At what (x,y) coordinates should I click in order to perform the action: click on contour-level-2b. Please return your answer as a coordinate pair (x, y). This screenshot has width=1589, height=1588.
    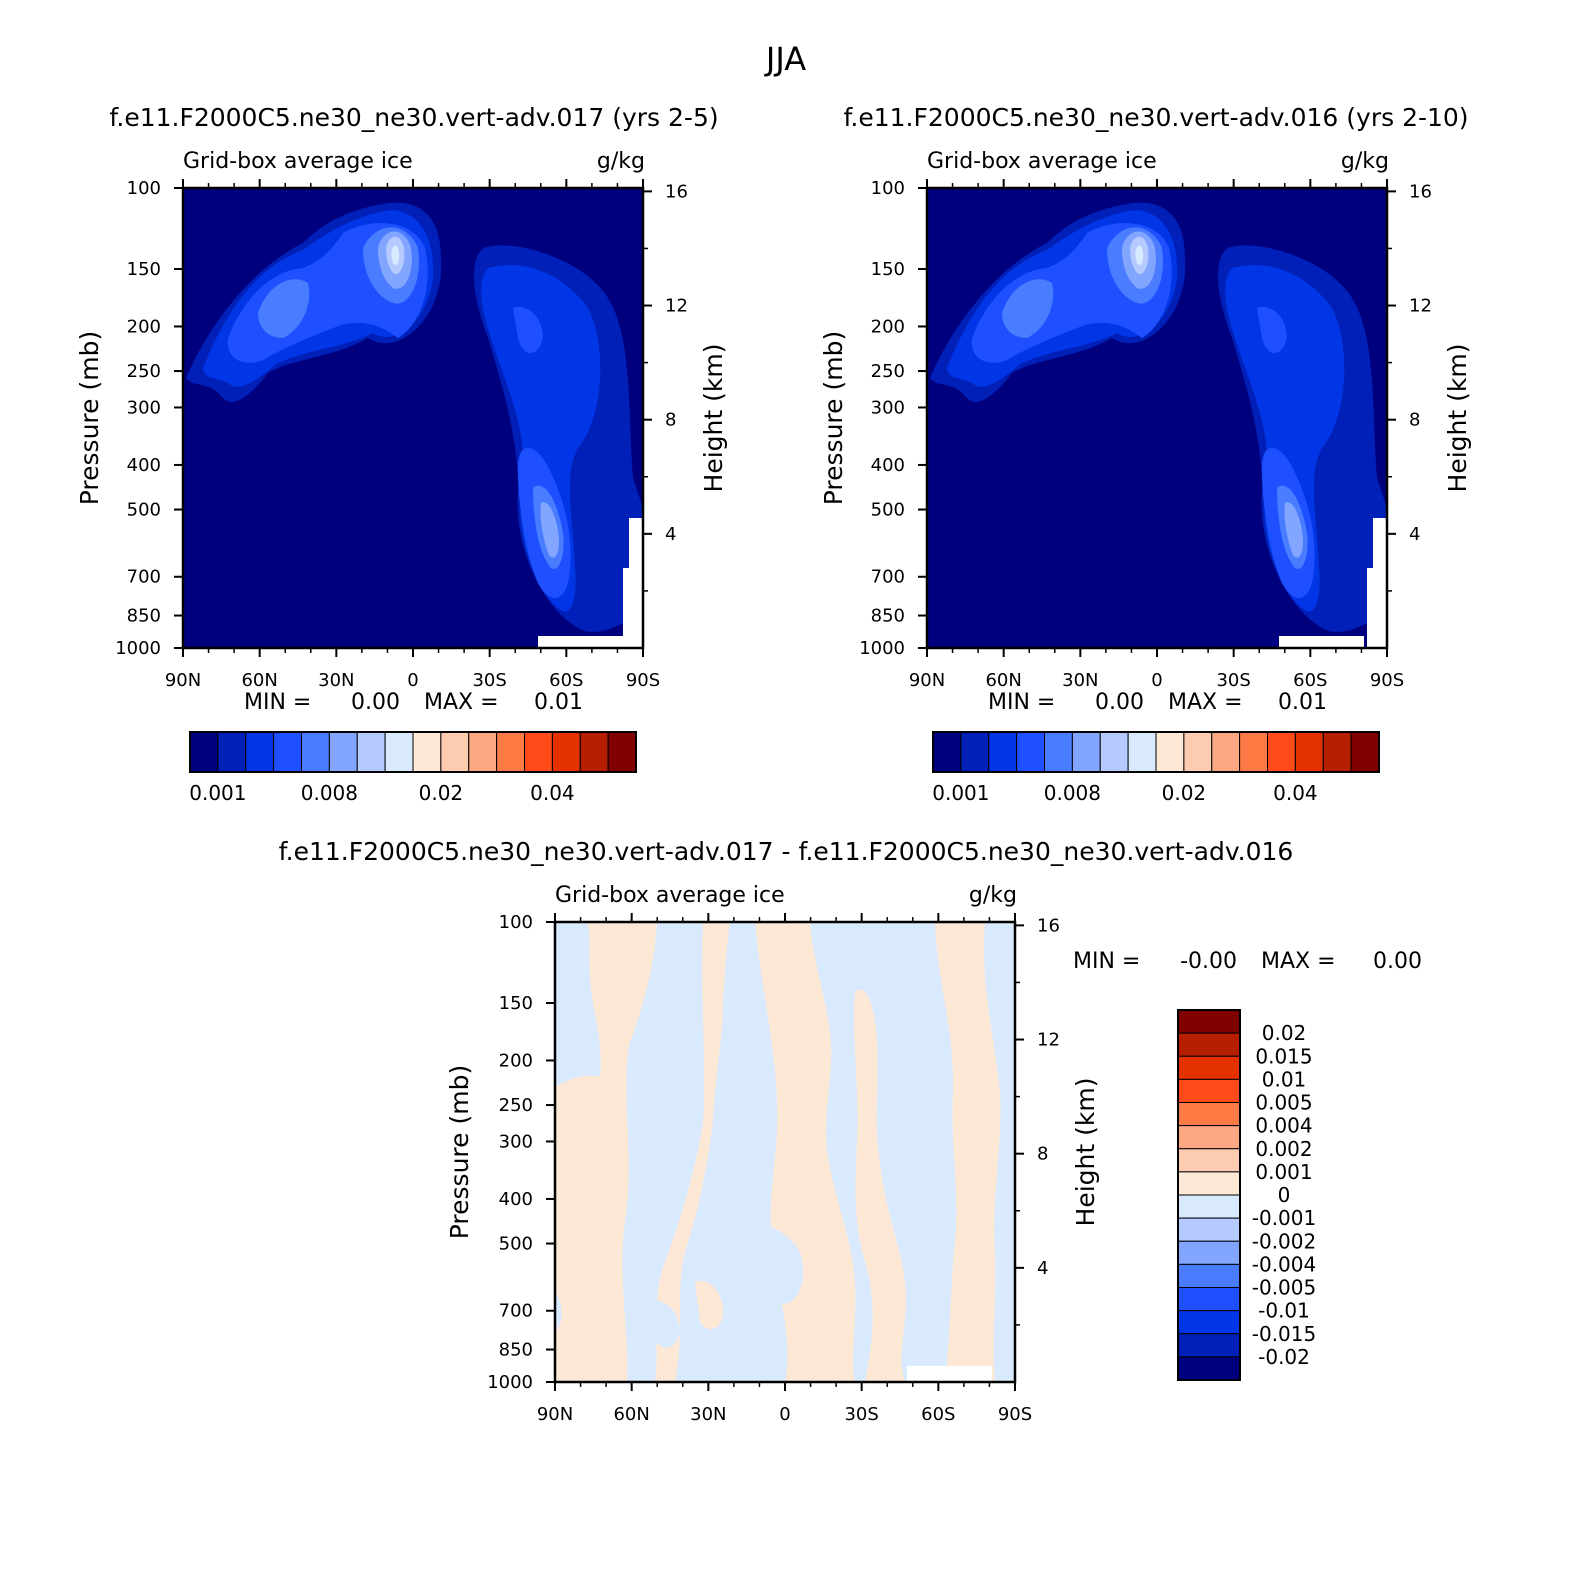
    Looking at the image, I should click on (541, 438).